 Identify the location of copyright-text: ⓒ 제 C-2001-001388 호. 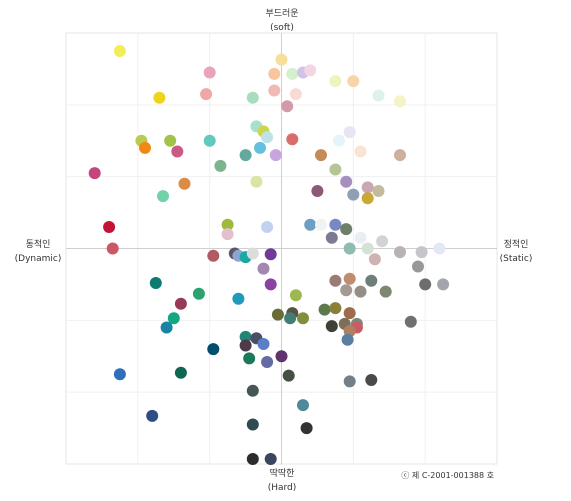
(447, 475).